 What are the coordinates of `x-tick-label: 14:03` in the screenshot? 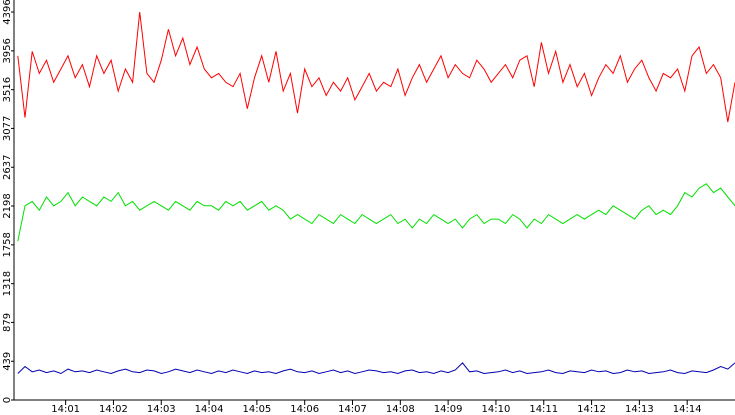 It's located at (161, 409).